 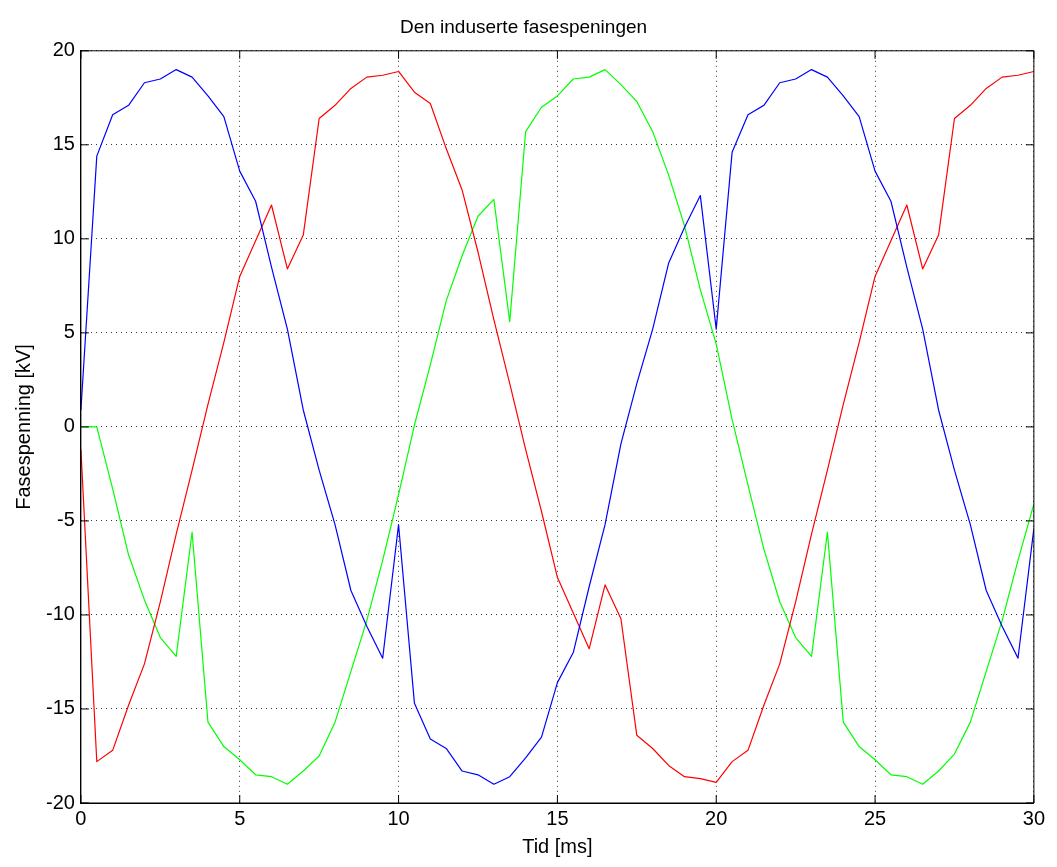 I want to click on x-tick-label: 15, so click(x=557, y=817).